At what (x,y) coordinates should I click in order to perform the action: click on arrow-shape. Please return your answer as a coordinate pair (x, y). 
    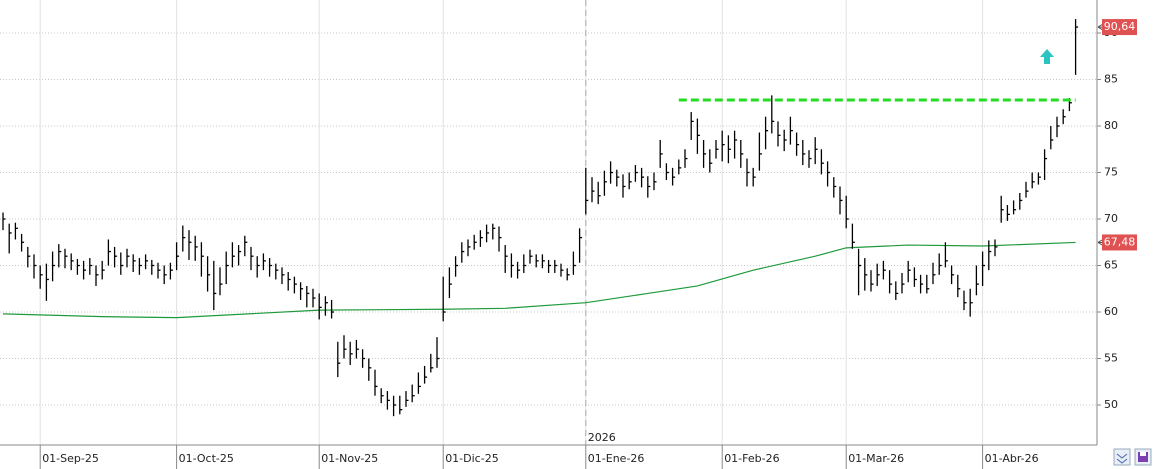
    Looking at the image, I should click on (1047, 56).